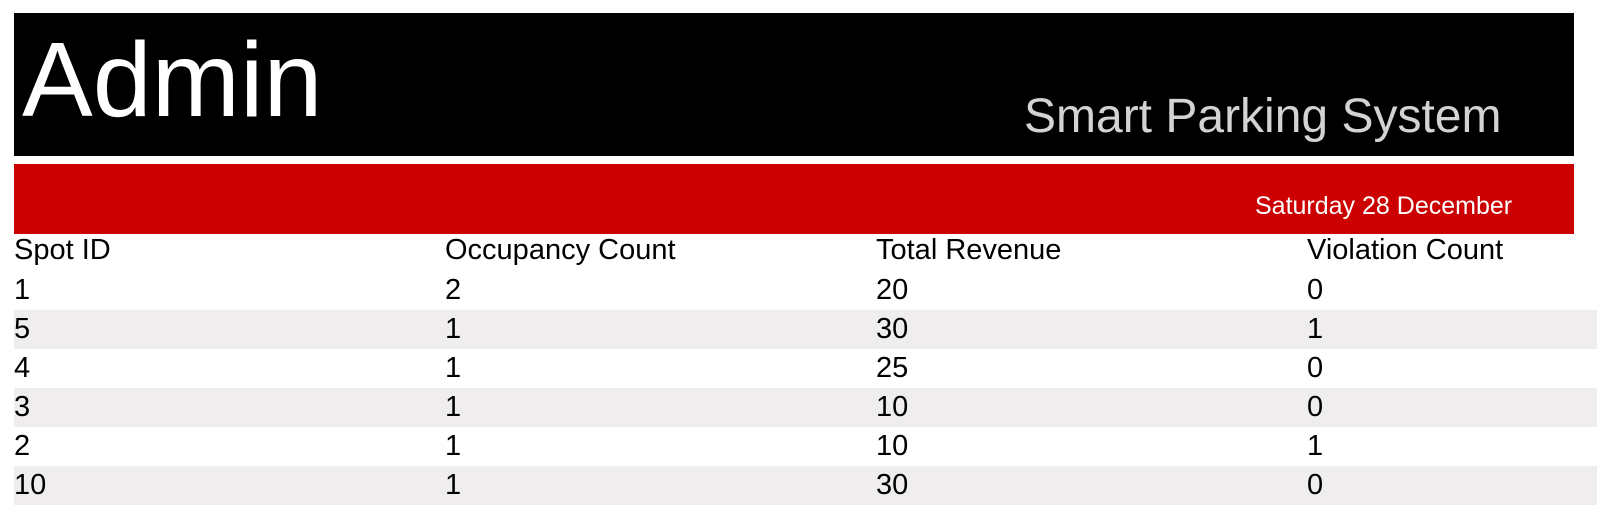 The height and width of the screenshot is (532, 1597). Describe the element at coordinates (1384, 206) in the screenshot. I see `date-label: Saturday 28 December` at that location.